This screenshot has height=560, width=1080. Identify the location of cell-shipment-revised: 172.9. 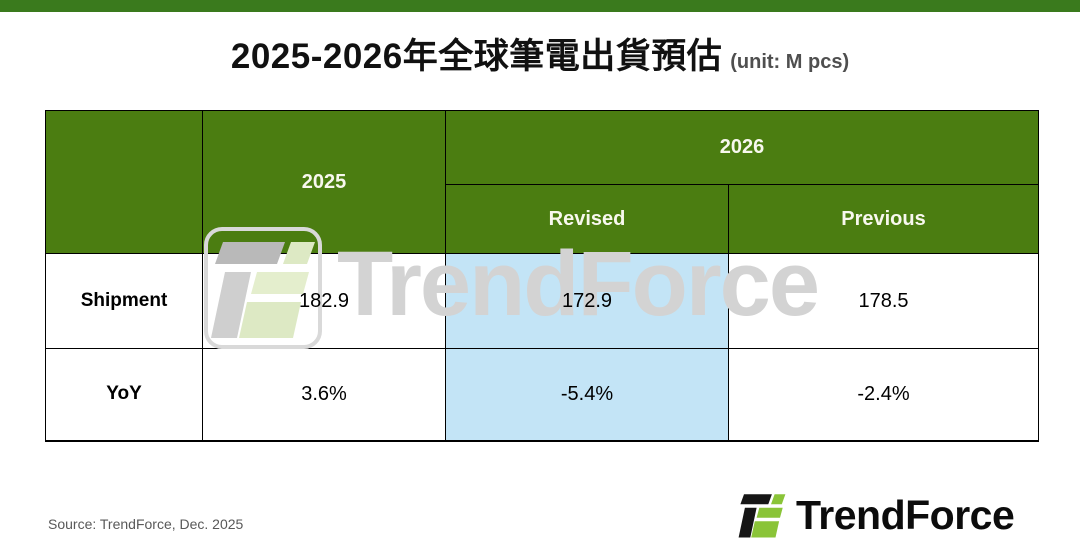
(587, 301).